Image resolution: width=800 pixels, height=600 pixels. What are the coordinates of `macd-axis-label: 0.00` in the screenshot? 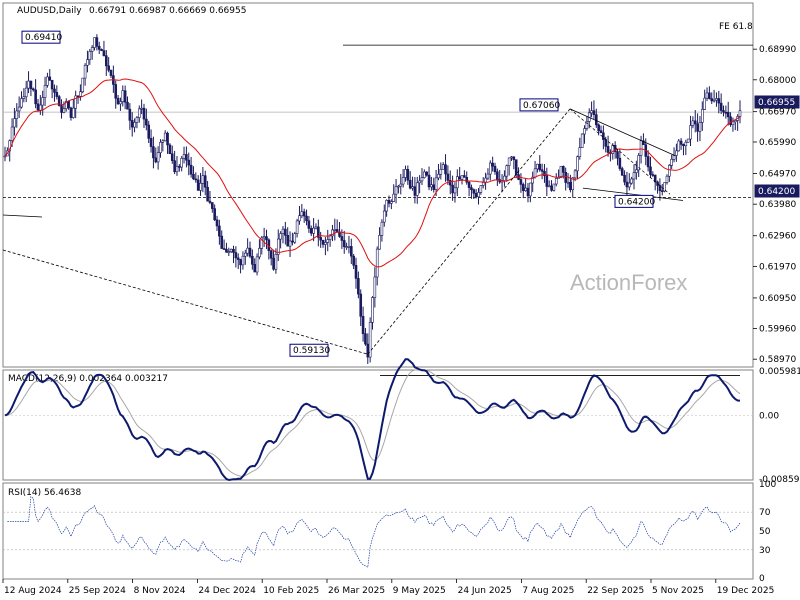 It's located at (769, 416).